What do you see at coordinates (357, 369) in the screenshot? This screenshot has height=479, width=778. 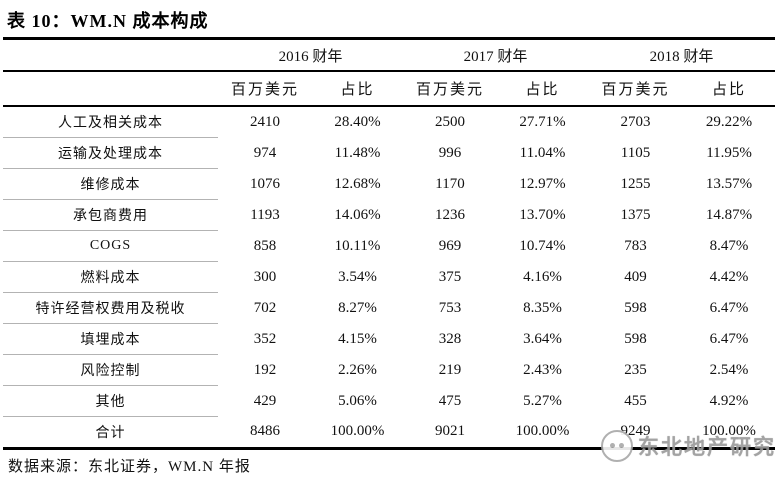 I see `cell: 2.26%` at bounding box center [357, 369].